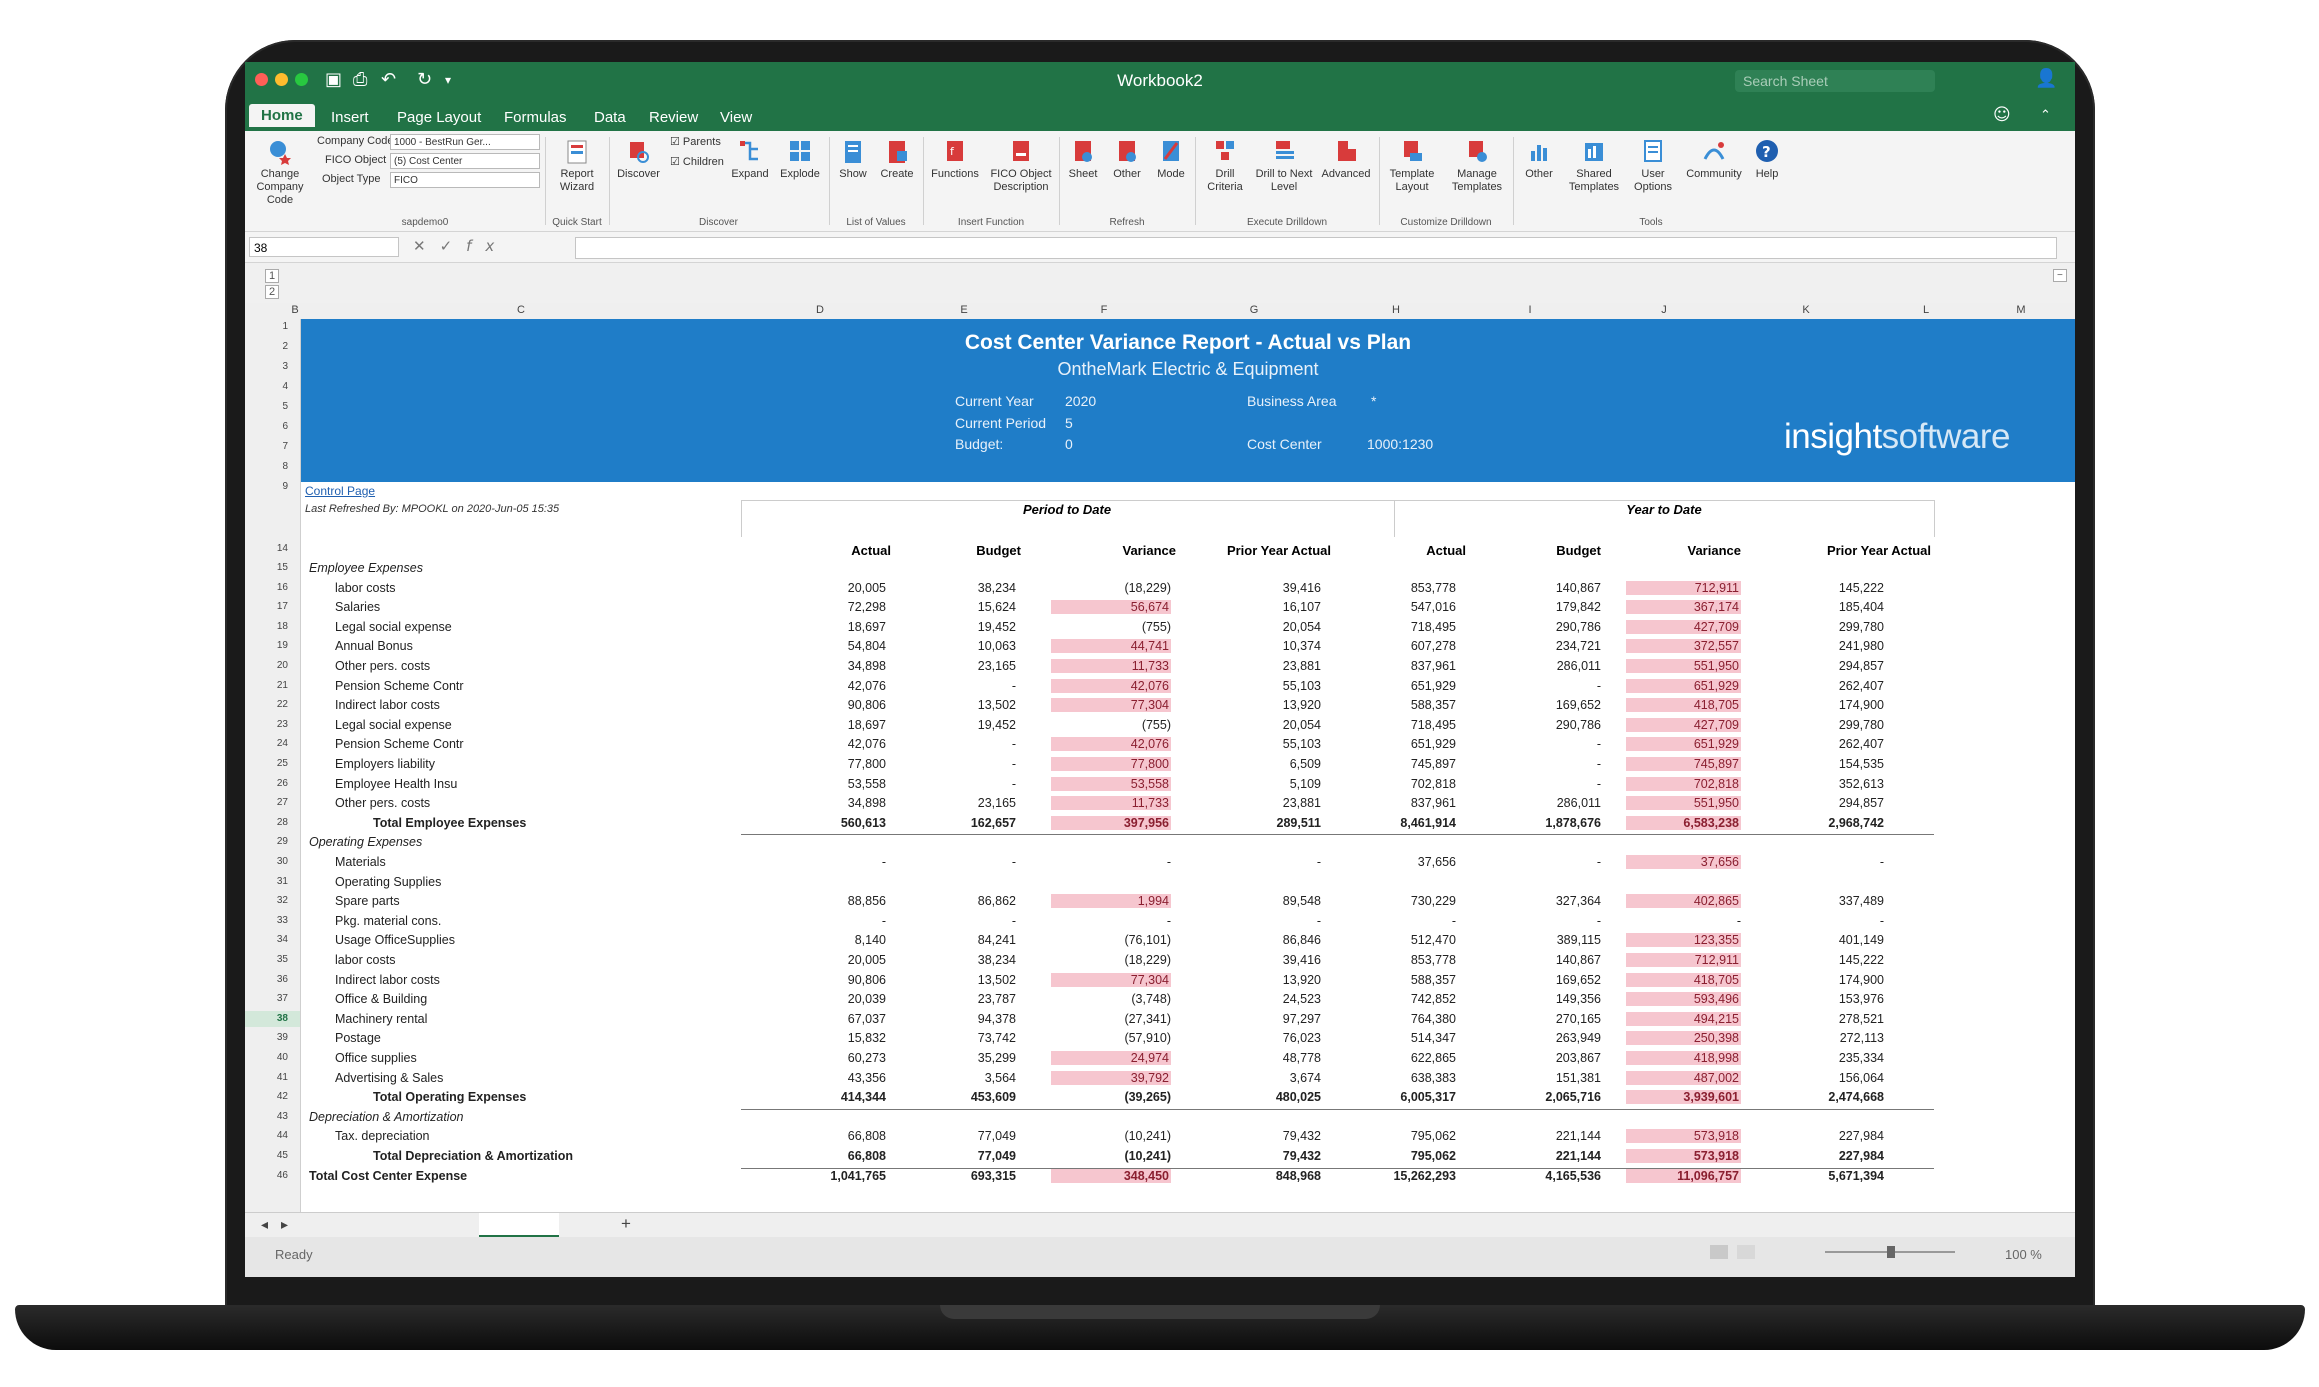  I want to click on prev-sheet-icon: ◂, so click(265, 1224).